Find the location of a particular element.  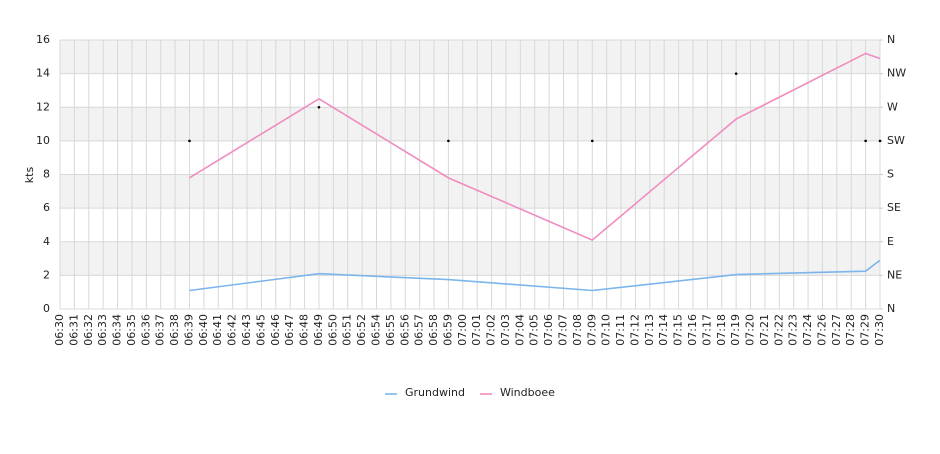

x-tick-label: 07:04 is located at coordinates (519, 330).